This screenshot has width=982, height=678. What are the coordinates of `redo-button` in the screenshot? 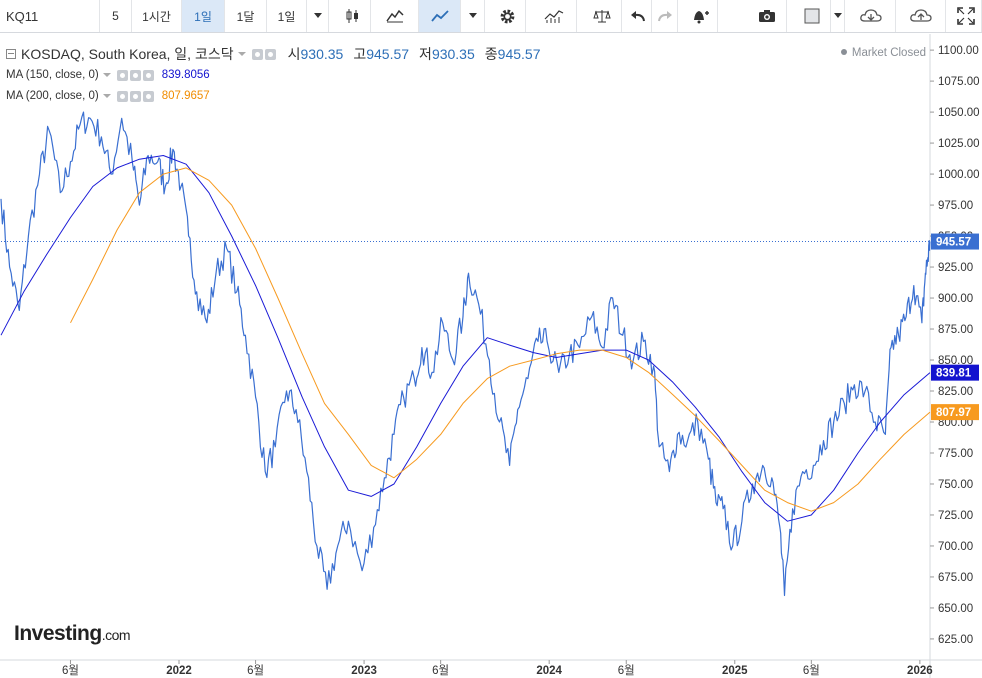 It's located at (665, 16).